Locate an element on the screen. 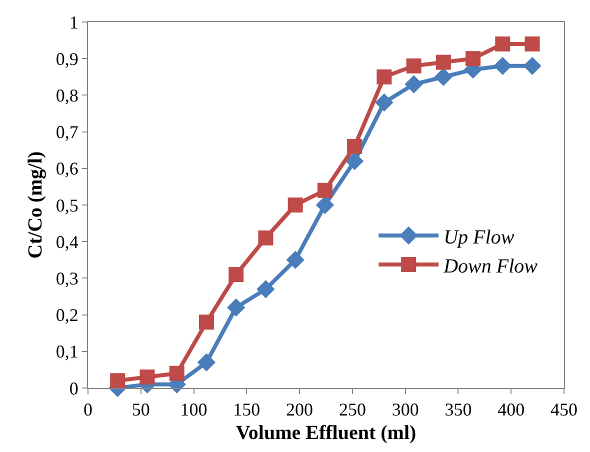  legend-label: Up Flow is located at coordinates (479, 237).